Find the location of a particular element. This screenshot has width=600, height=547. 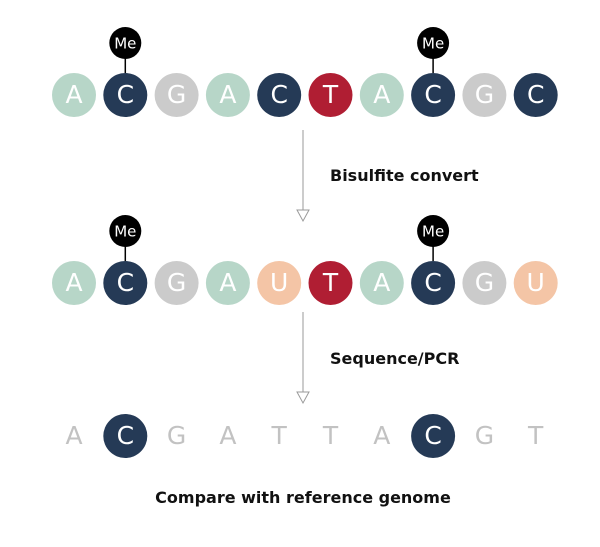

original-sequence-row: A C G A C T A C G C Me Me is located at coordinates (305, 72).